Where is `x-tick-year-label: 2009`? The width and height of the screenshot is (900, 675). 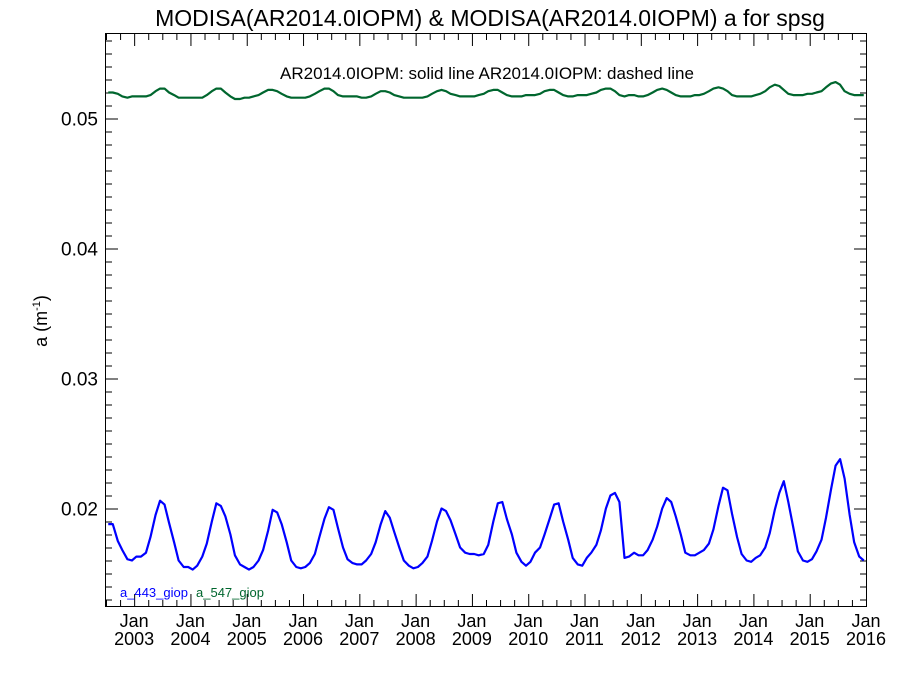 x-tick-year-label: 2009 is located at coordinates (472, 639).